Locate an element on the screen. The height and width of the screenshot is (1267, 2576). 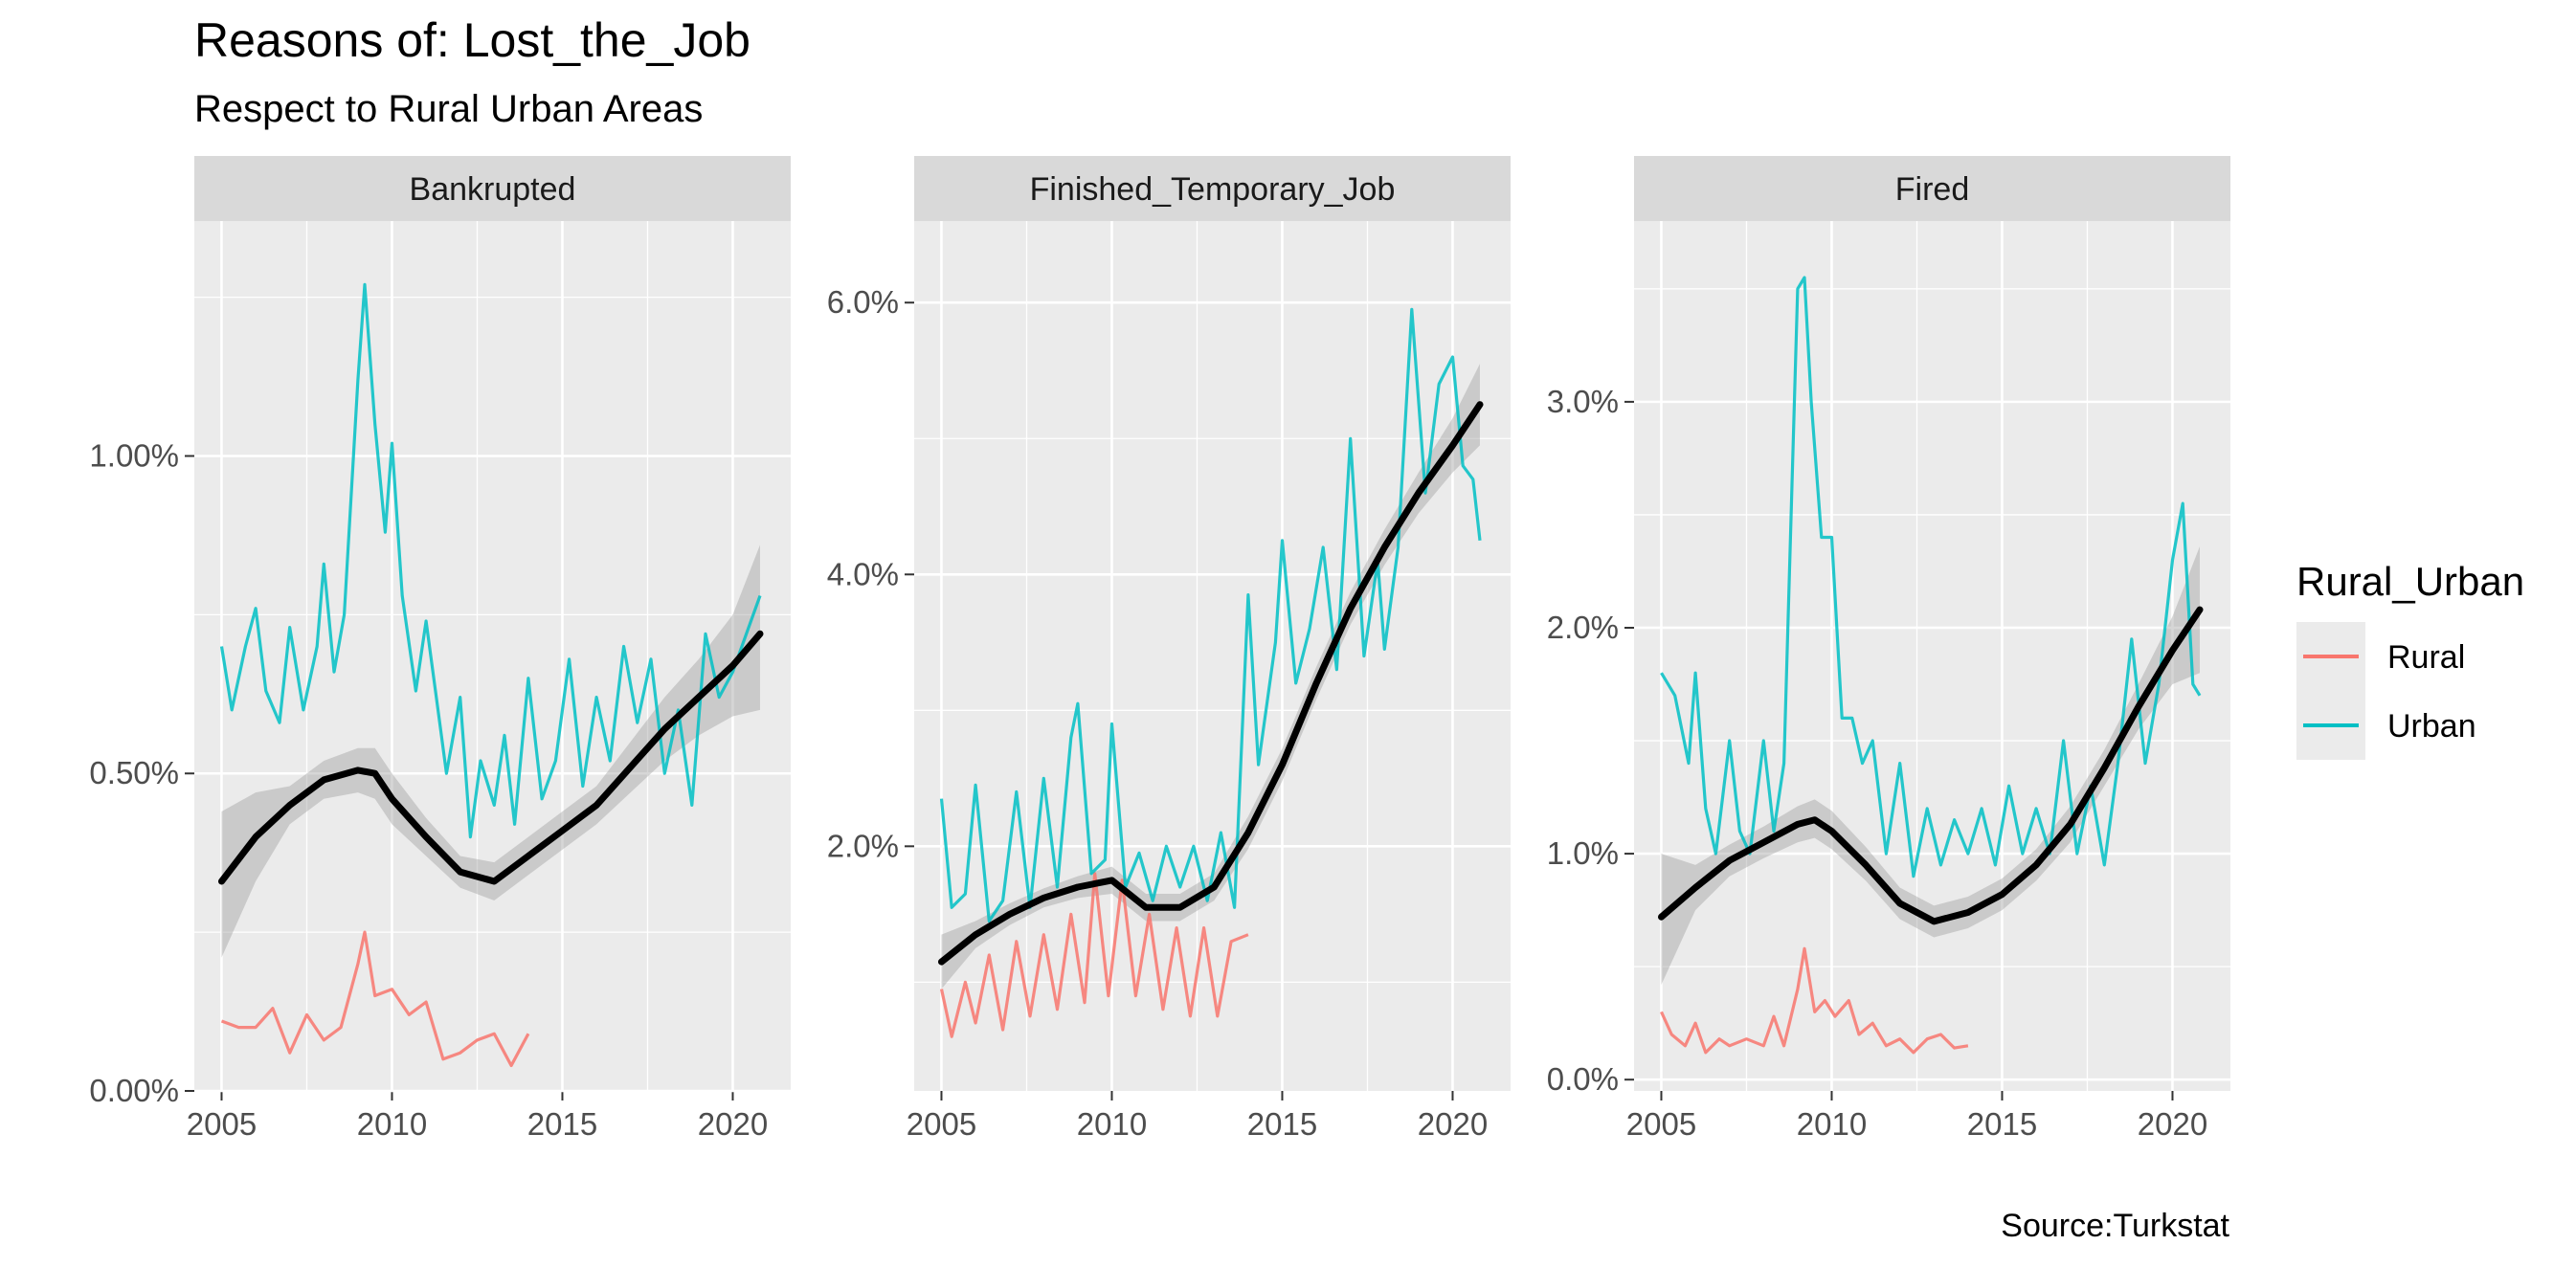
legend: Rural_Urban Rural Urban is located at coordinates (2410, 660).